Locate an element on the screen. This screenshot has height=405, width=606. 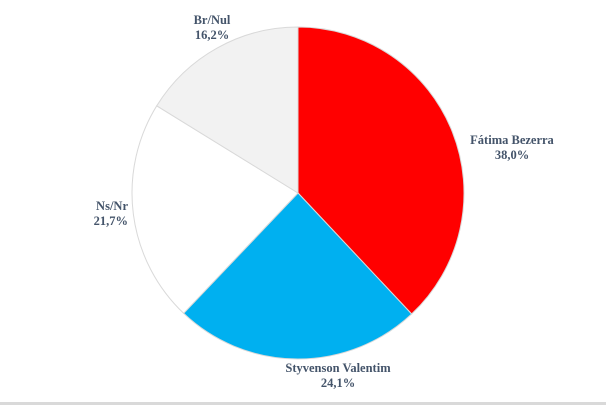
slice-name: Ns/Nr is located at coordinates (112, 206).